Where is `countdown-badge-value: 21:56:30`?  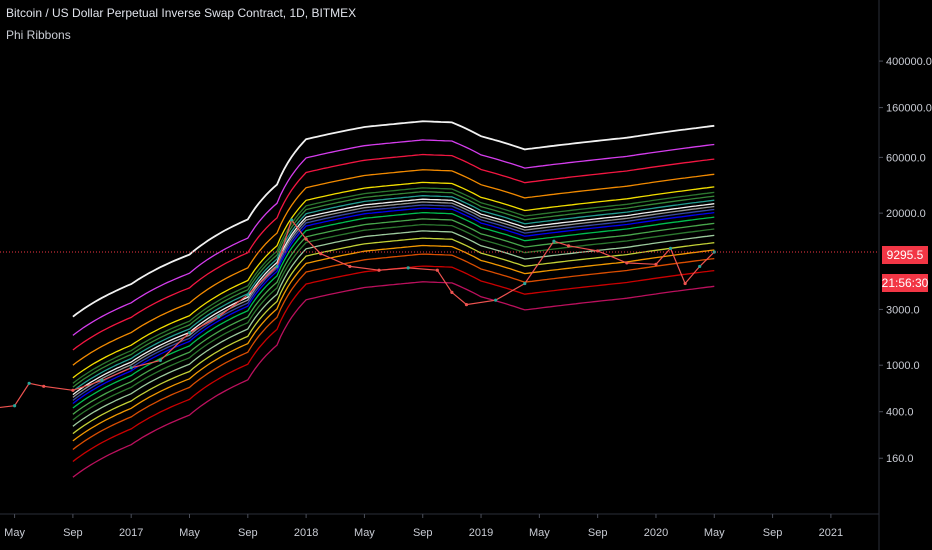 countdown-badge-value: 21:56:30 is located at coordinates (905, 283).